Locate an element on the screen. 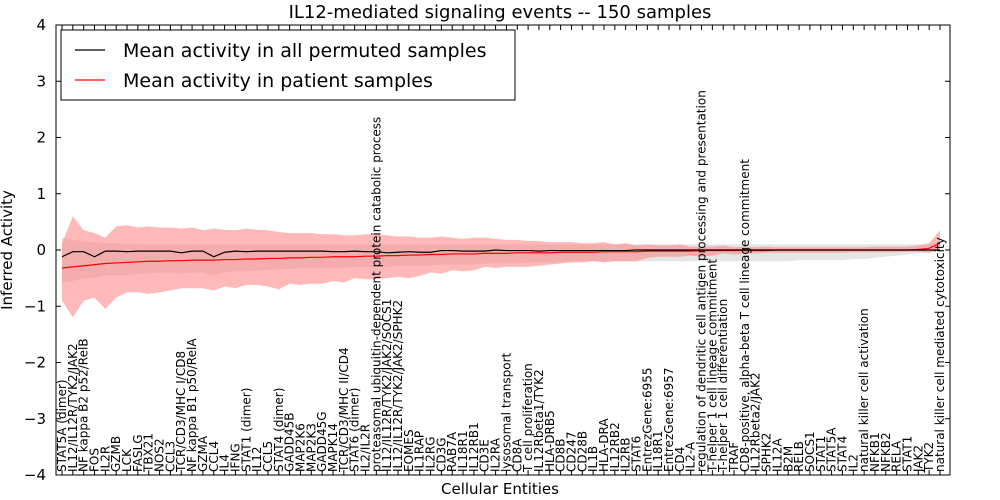  y-tick-label: −4 is located at coordinates (35, 475).